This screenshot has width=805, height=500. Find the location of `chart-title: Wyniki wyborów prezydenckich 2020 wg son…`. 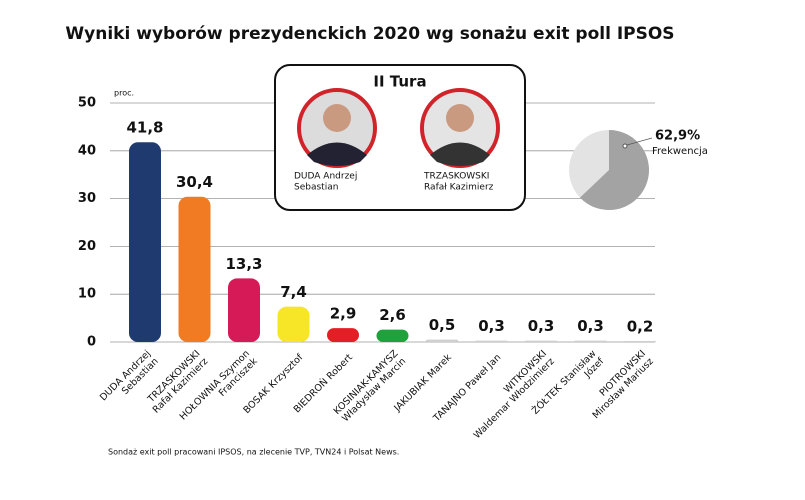

chart-title: Wyniki wyborów prezydenckich 2020 wg son… is located at coordinates (369, 34).